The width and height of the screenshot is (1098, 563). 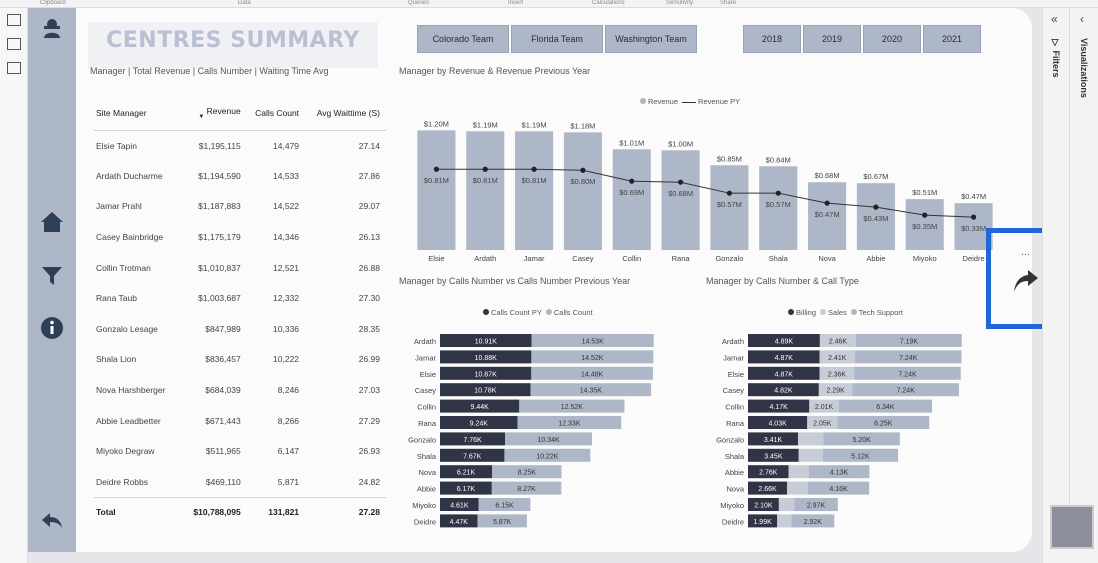 I want to click on revenue-bar-label: $1.20M, so click(x=436, y=123).